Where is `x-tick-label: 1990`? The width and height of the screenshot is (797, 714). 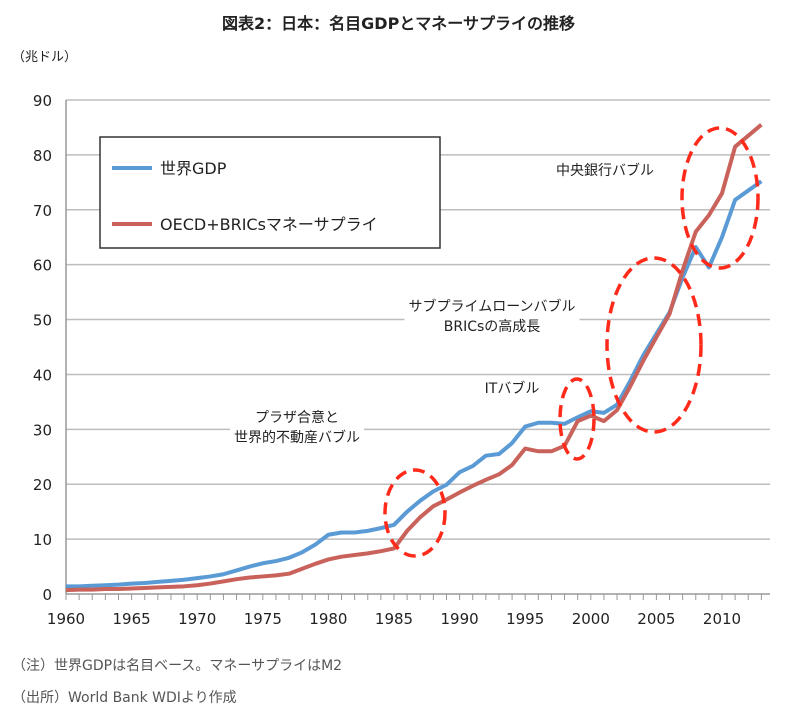
x-tick-label: 1990 is located at coordinates (460, 619).